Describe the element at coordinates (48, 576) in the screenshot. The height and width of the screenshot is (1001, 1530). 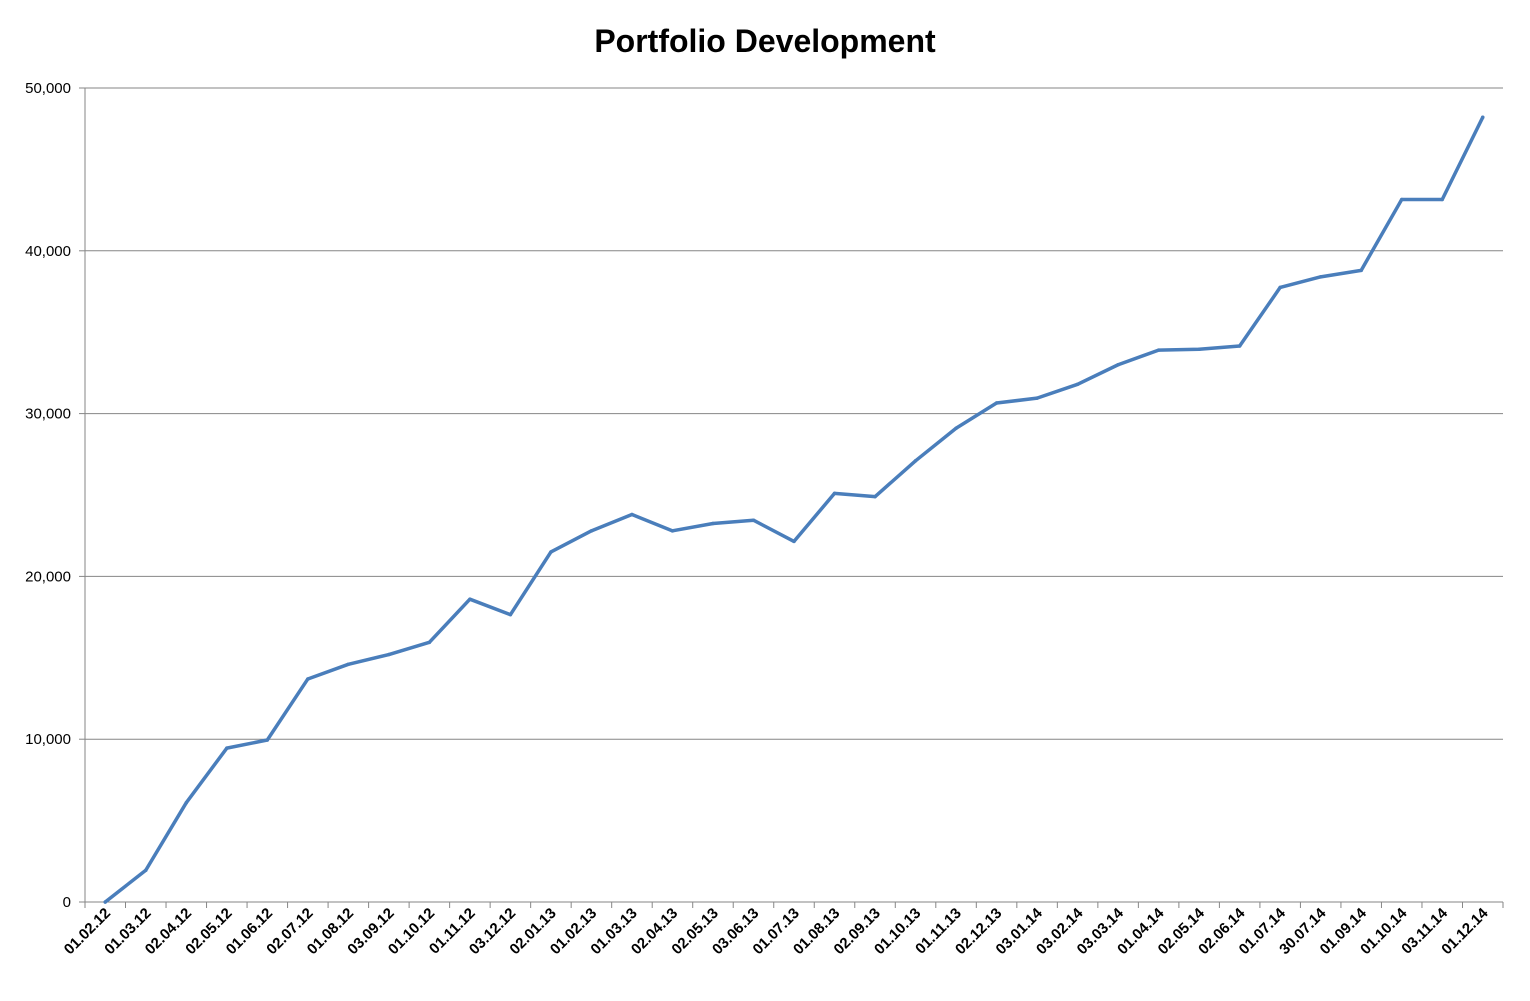
I see `y-tick-label: 20,000` at that location.